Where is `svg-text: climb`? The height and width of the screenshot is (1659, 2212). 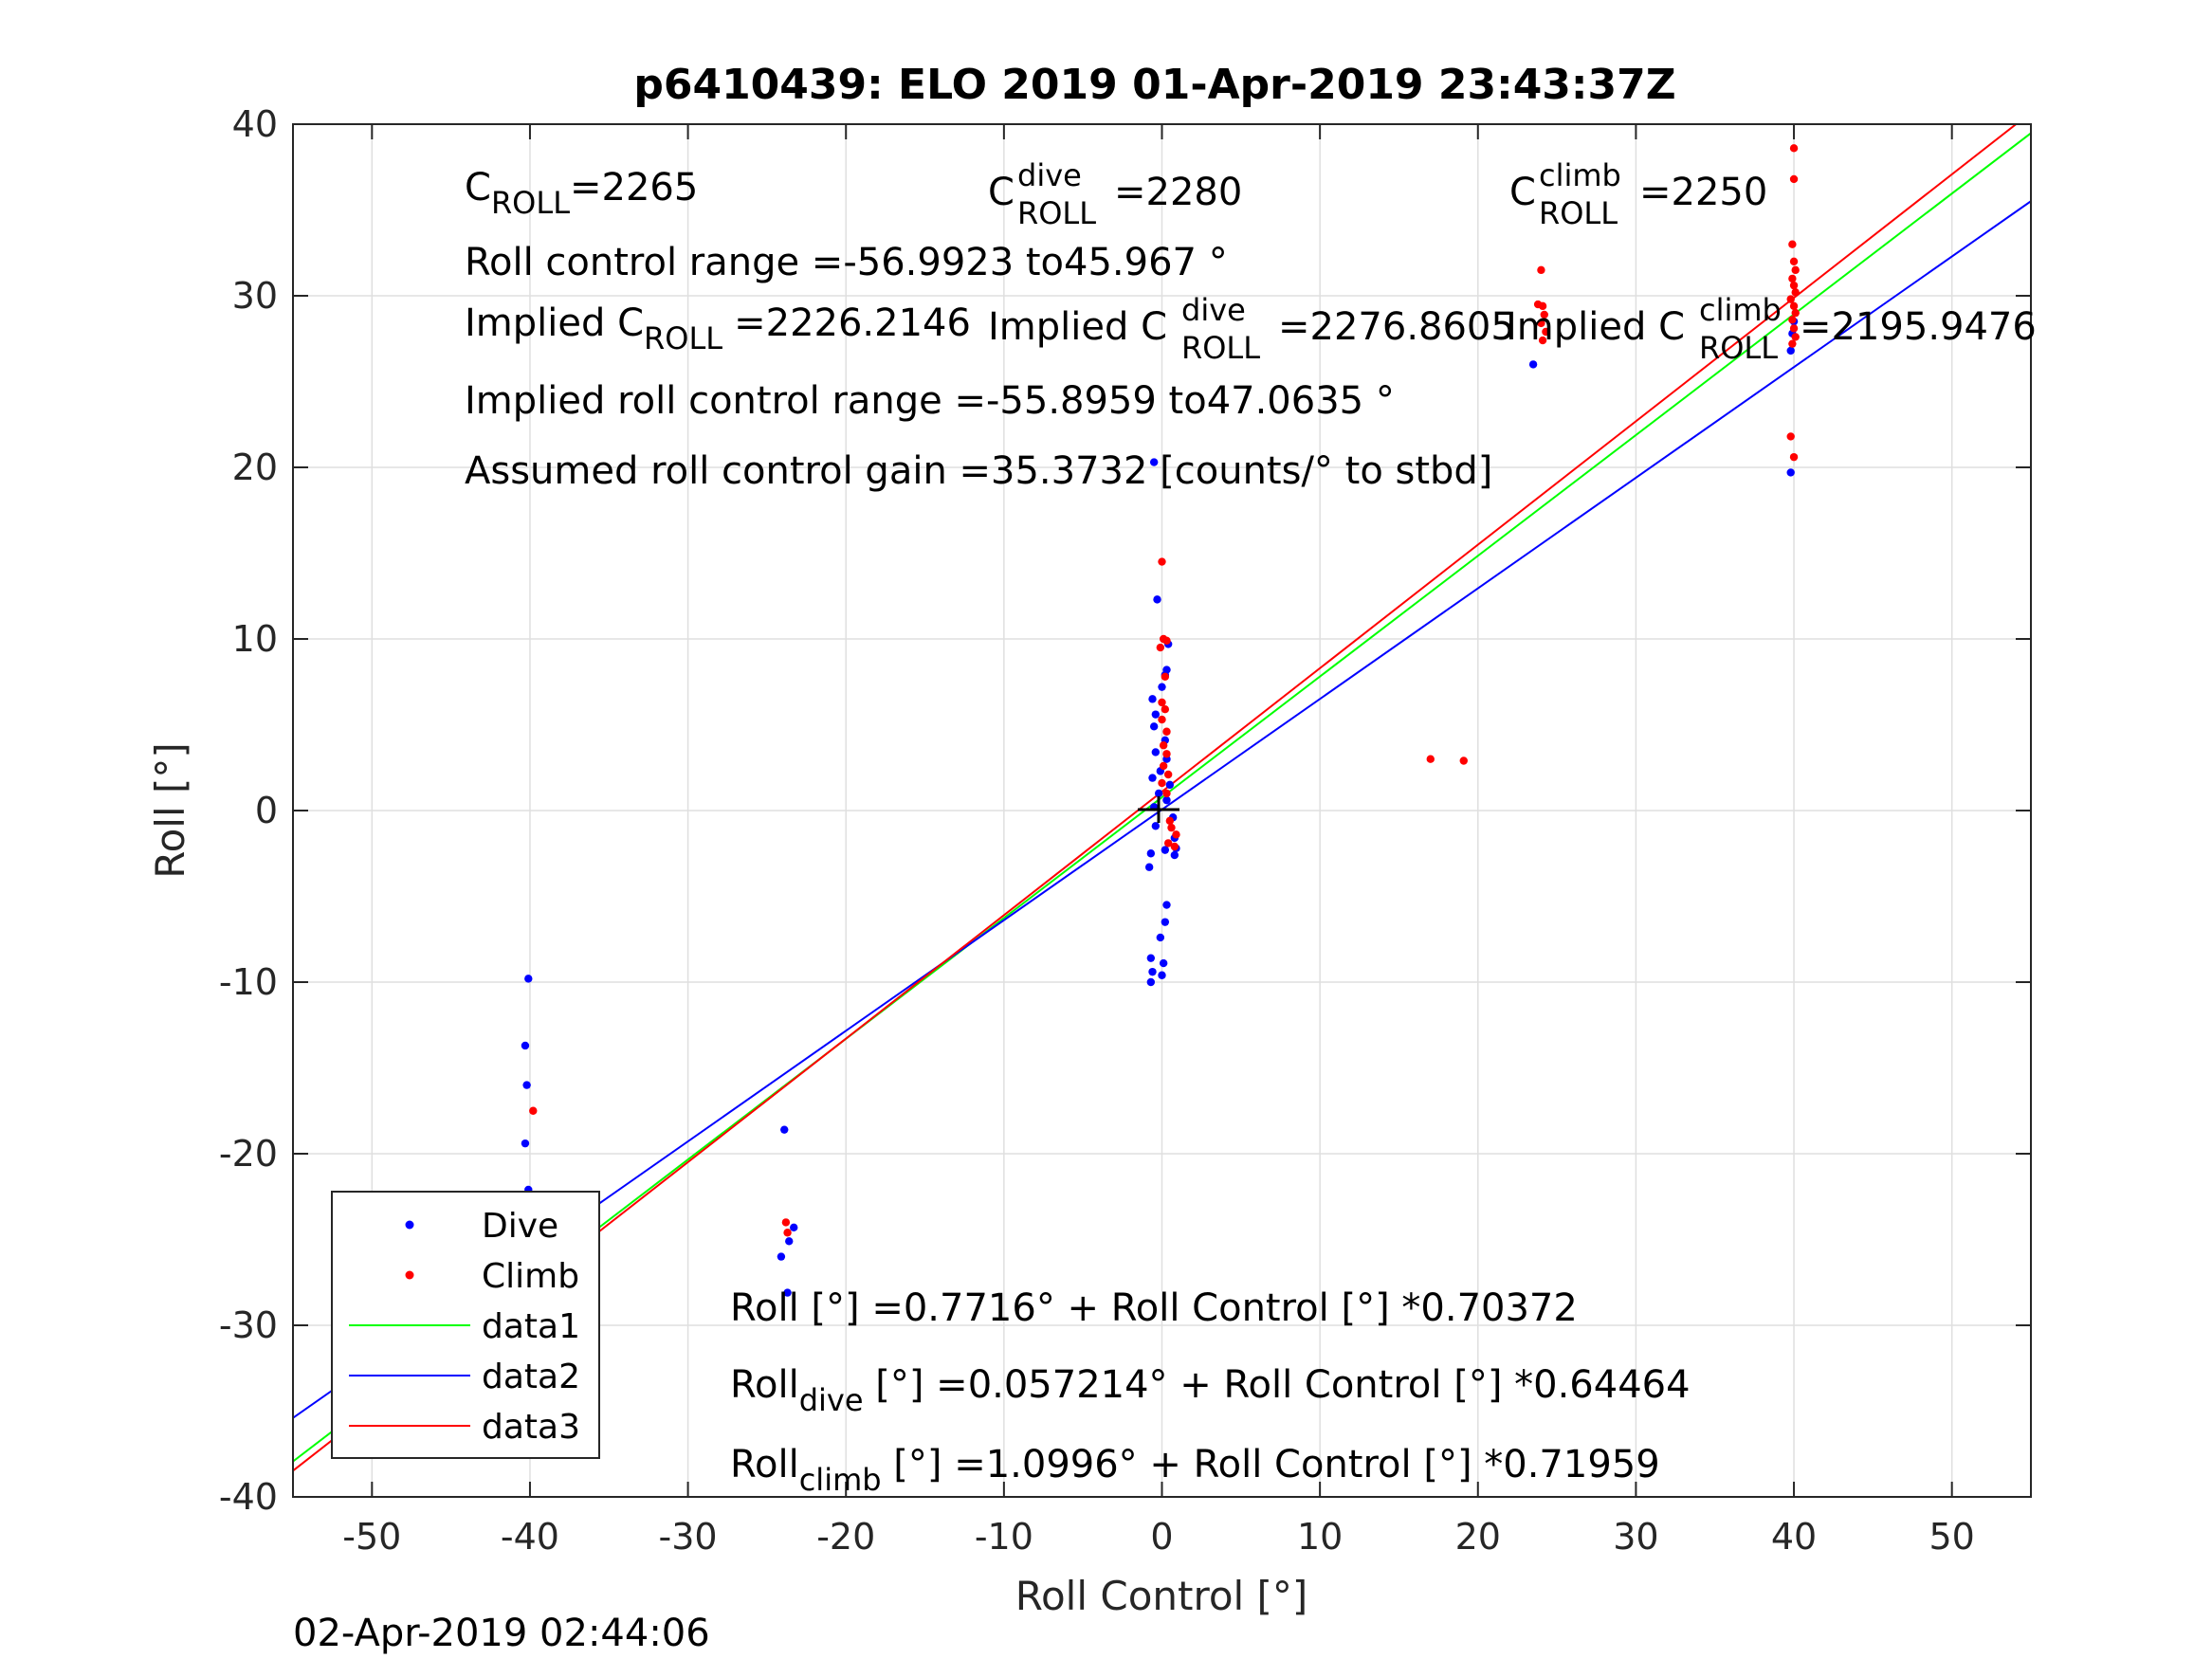 svg-text: climb is located at coordinates (1740, 310).